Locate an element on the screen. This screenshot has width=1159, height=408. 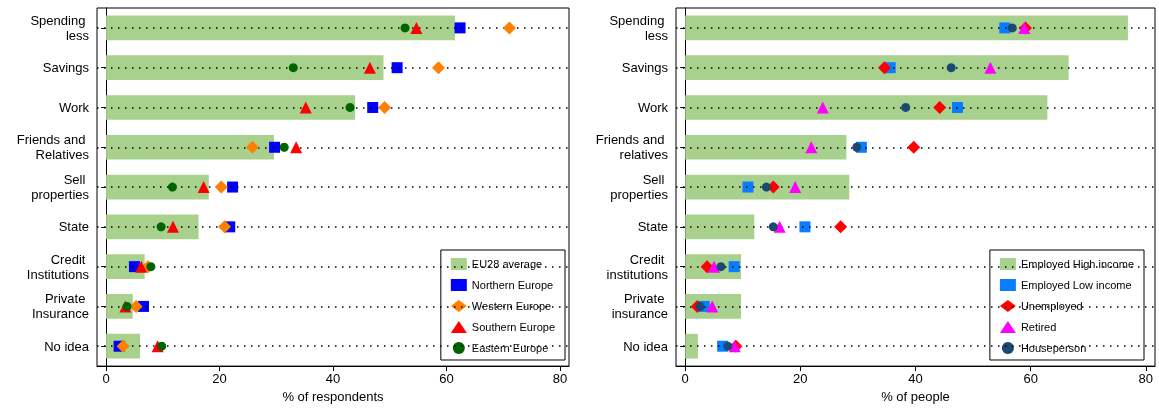
legend-label: Western Europe is located at coordinates (511, 306).